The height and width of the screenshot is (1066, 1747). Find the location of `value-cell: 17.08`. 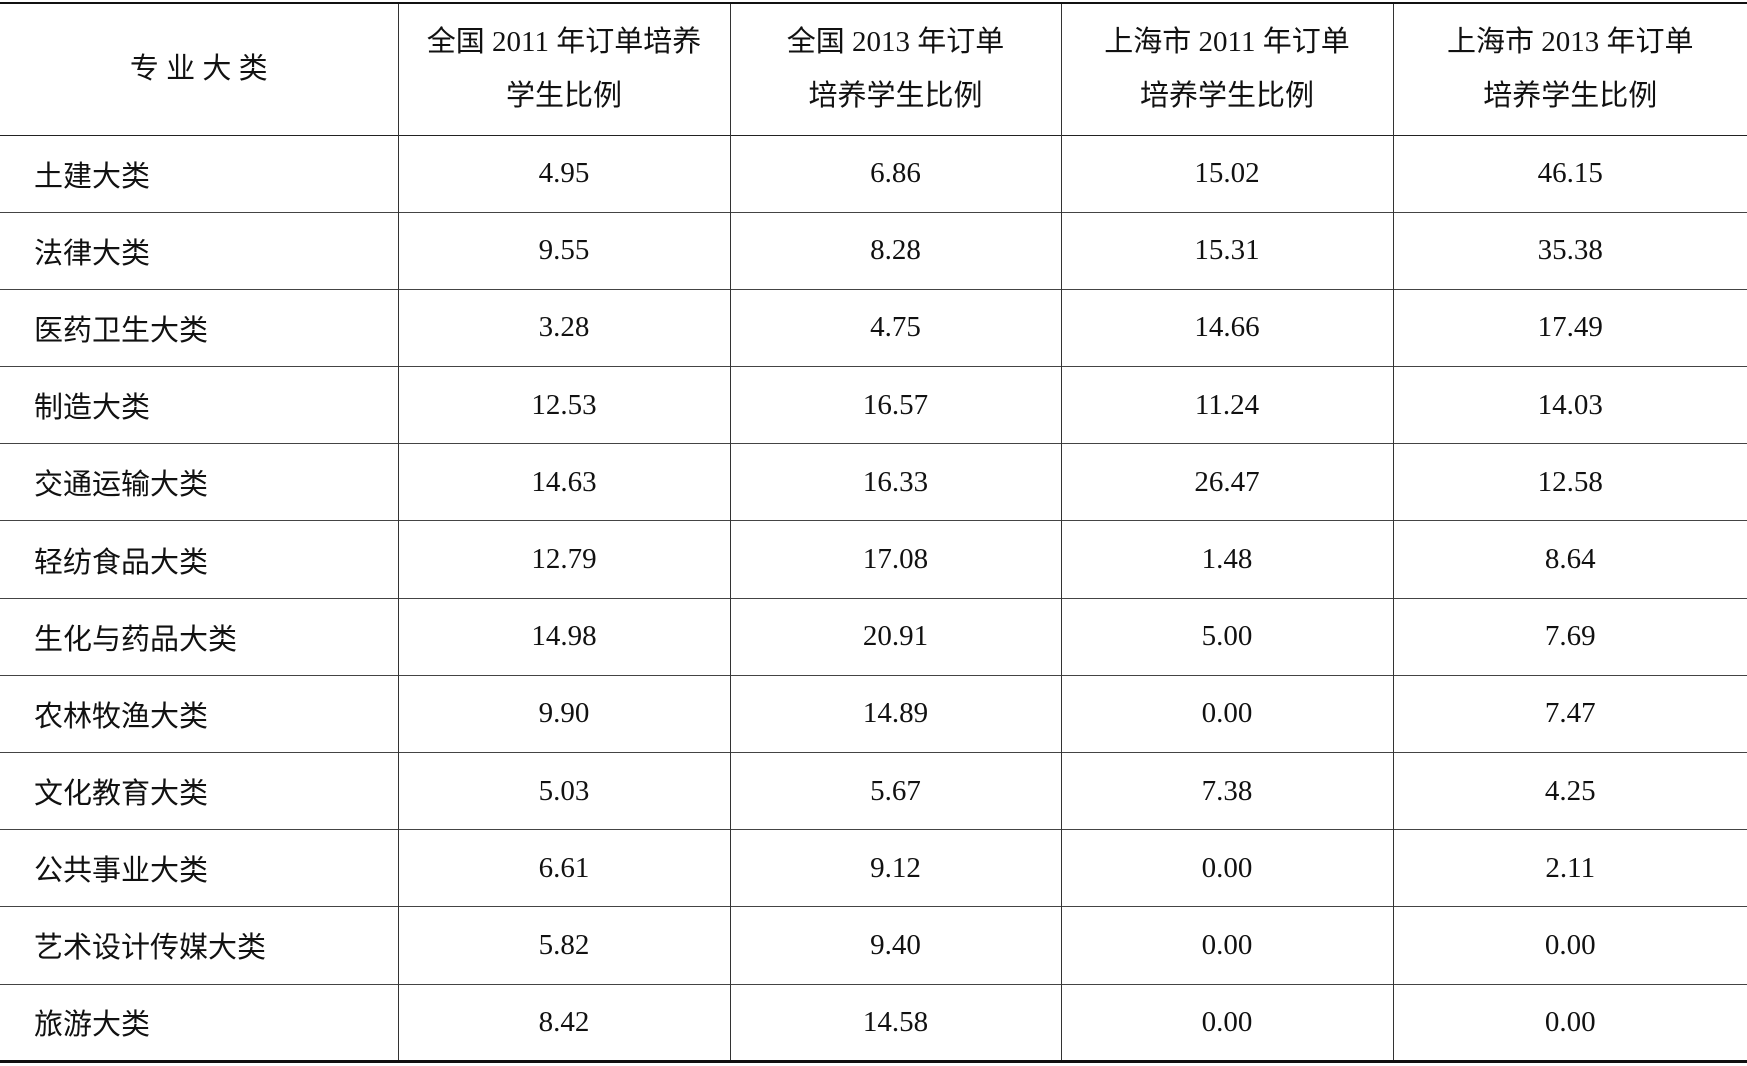

value-cell: 17.08 is located at coordinates (895, 559).